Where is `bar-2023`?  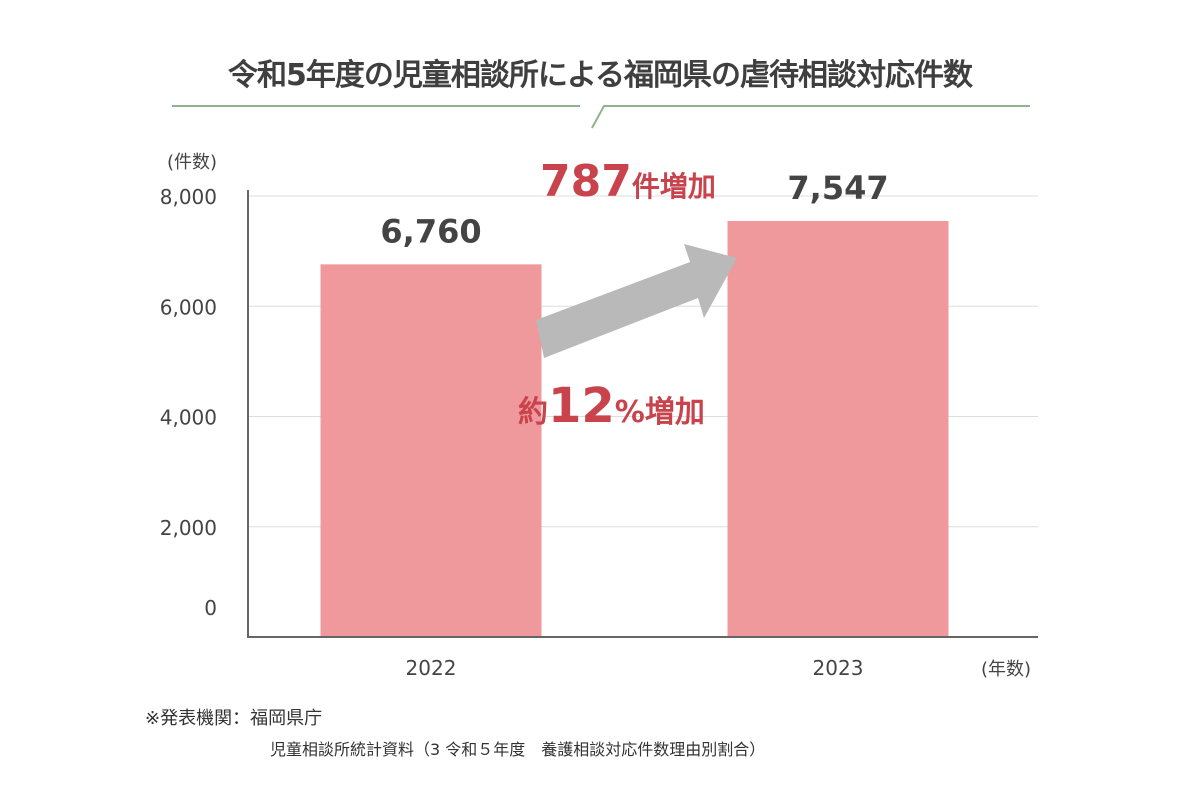
bar-2023 is located at coordinates (838, 428).